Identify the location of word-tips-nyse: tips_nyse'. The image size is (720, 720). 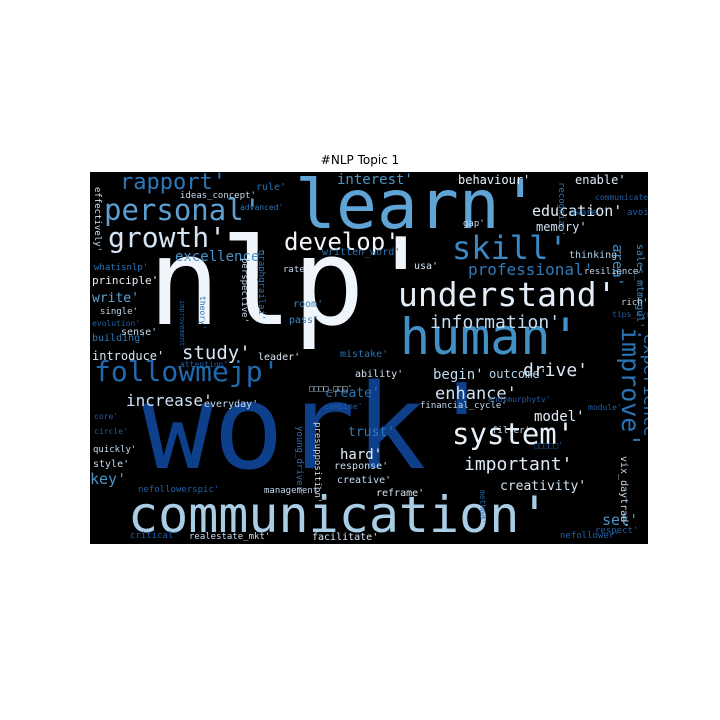
(630, 314).